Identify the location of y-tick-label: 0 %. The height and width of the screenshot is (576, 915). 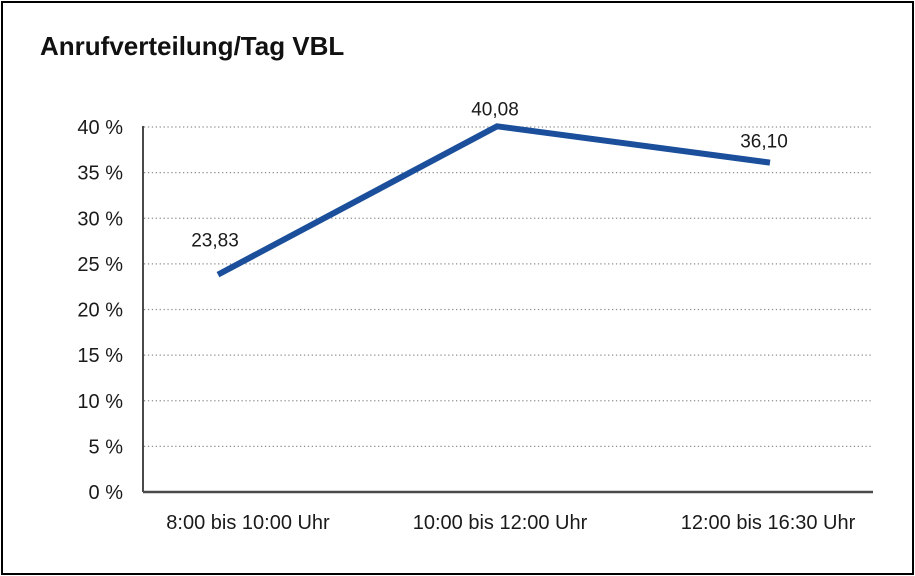
(106, 493).